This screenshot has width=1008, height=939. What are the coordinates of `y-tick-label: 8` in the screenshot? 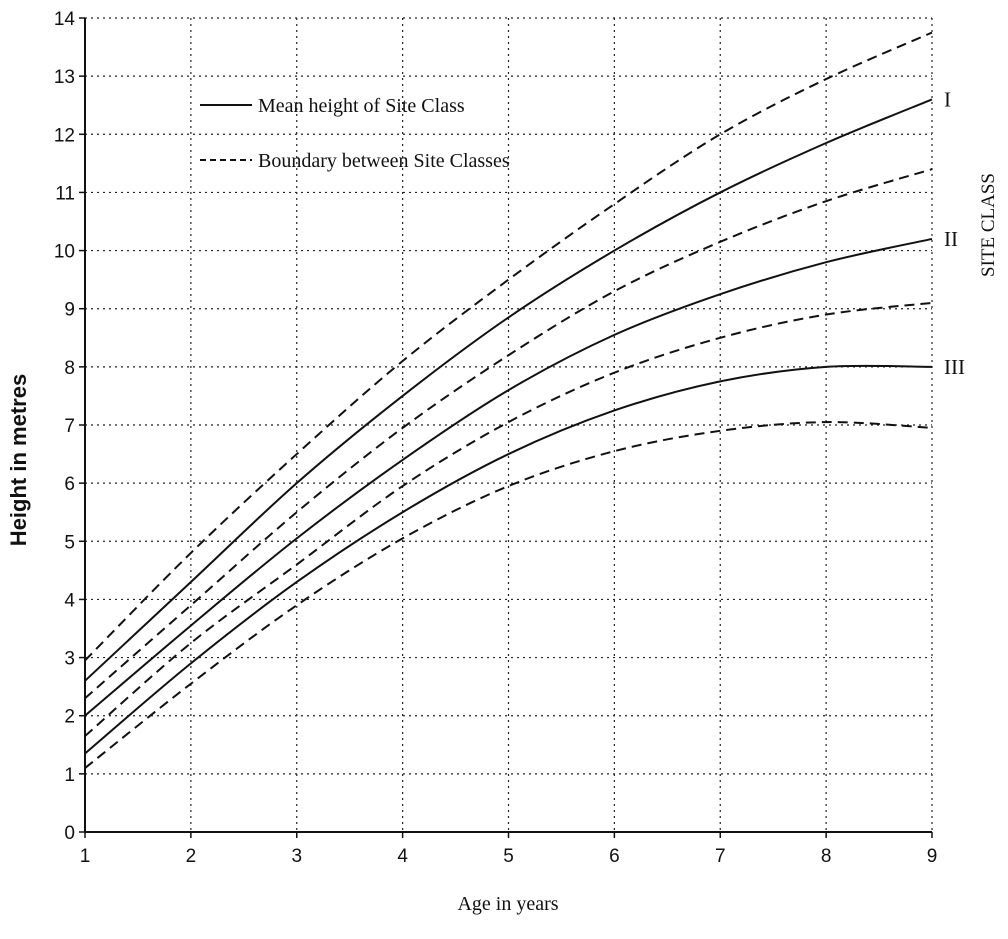 It's located at (69, 368).